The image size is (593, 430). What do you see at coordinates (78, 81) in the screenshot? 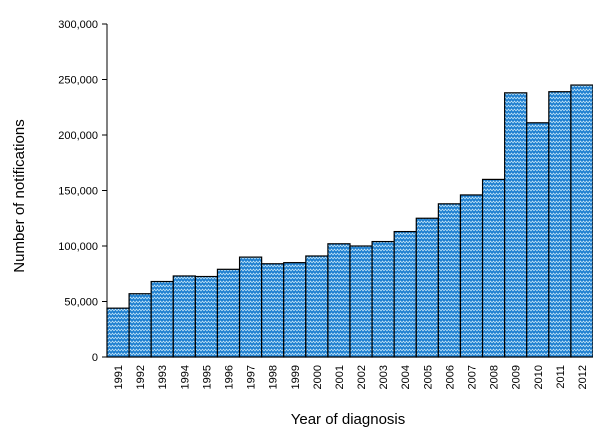
I see `y-tick-label: 250,000` at bounding box center [78, 81].